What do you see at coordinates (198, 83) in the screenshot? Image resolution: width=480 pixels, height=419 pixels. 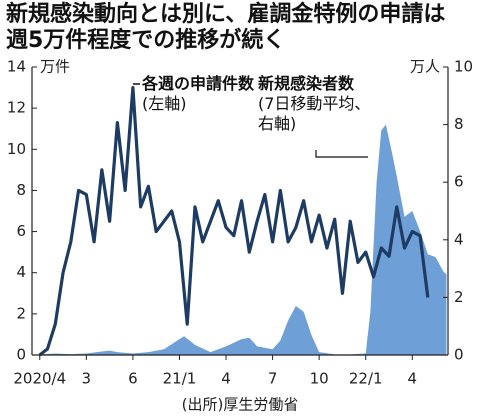 I see `series-label-name: 各週の申請件数` at bounding box center [198, 83].